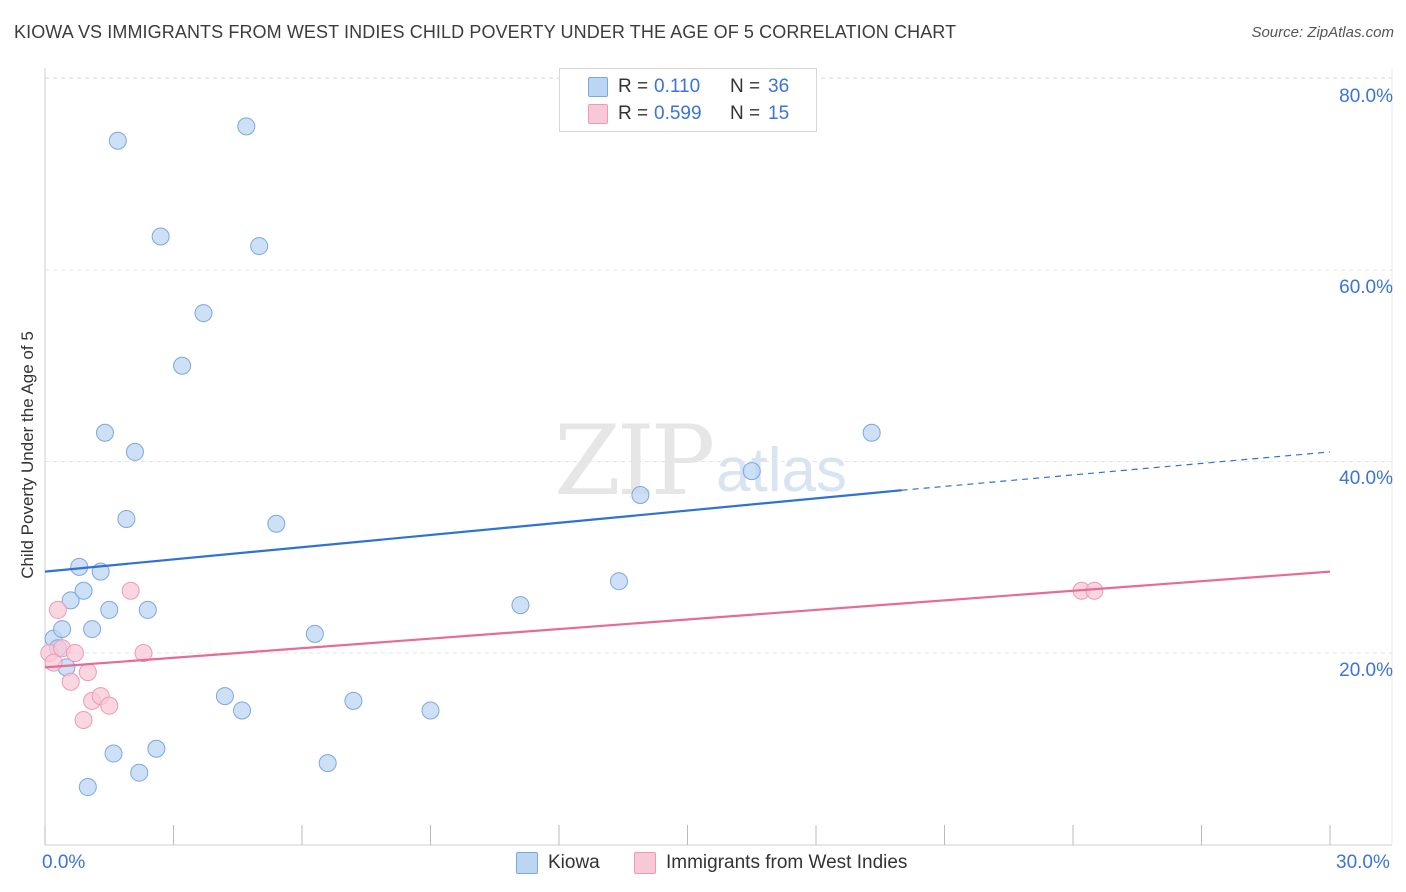 The width and height of the screenshot is (1406, 892). Describe the element at coordinates (688, 100) in the screenshot. I see `correlation-legend: R = 0.110 N = 36 R = 0.599 N = 15` at that location.